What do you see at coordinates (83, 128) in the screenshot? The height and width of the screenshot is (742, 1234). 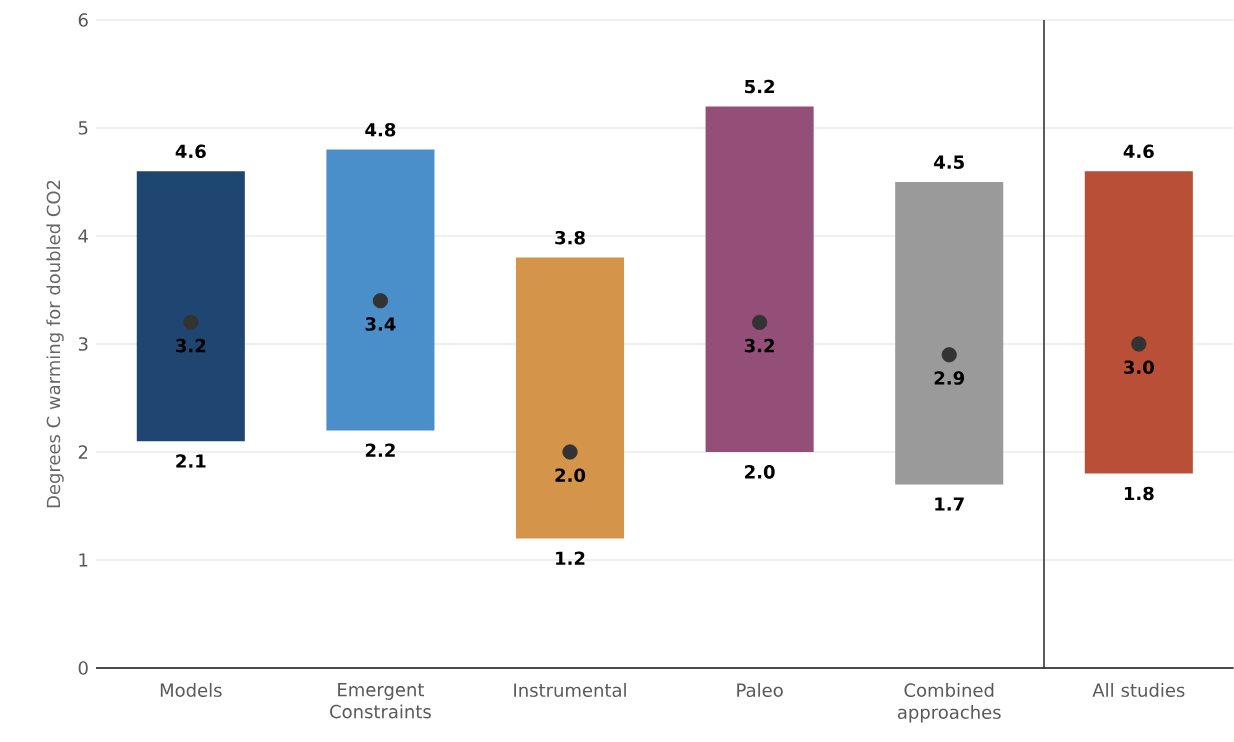 I see `y-tick-label: 5` at bounding box center [83, 128].